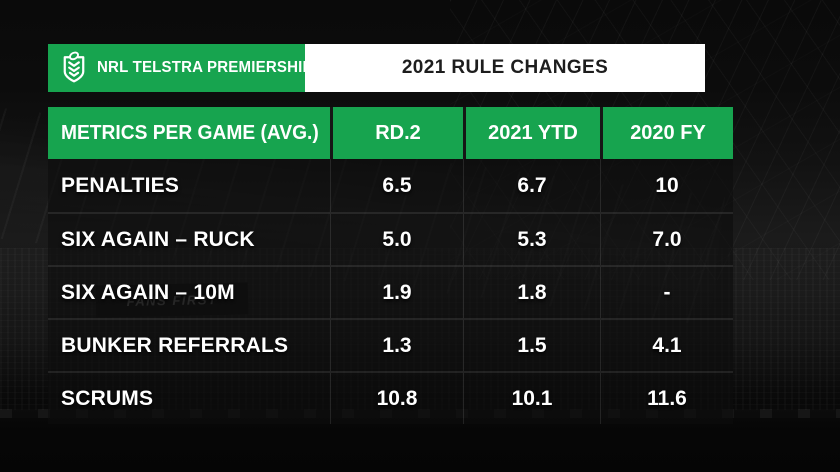 The height and width of the screenshot is (472, 840). Describe the element at coordinates (666, 345) in the screenshot. I see `value-2020-fy: 4.1` at that location.